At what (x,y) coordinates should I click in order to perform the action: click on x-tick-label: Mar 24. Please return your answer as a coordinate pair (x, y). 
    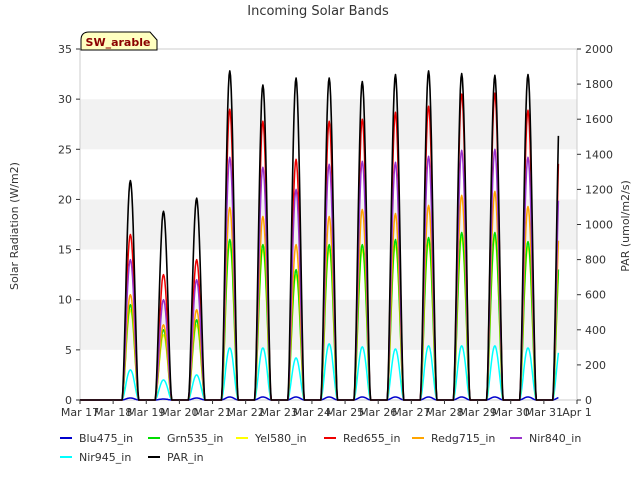
    Looking at the image, I should click on (312, 412).